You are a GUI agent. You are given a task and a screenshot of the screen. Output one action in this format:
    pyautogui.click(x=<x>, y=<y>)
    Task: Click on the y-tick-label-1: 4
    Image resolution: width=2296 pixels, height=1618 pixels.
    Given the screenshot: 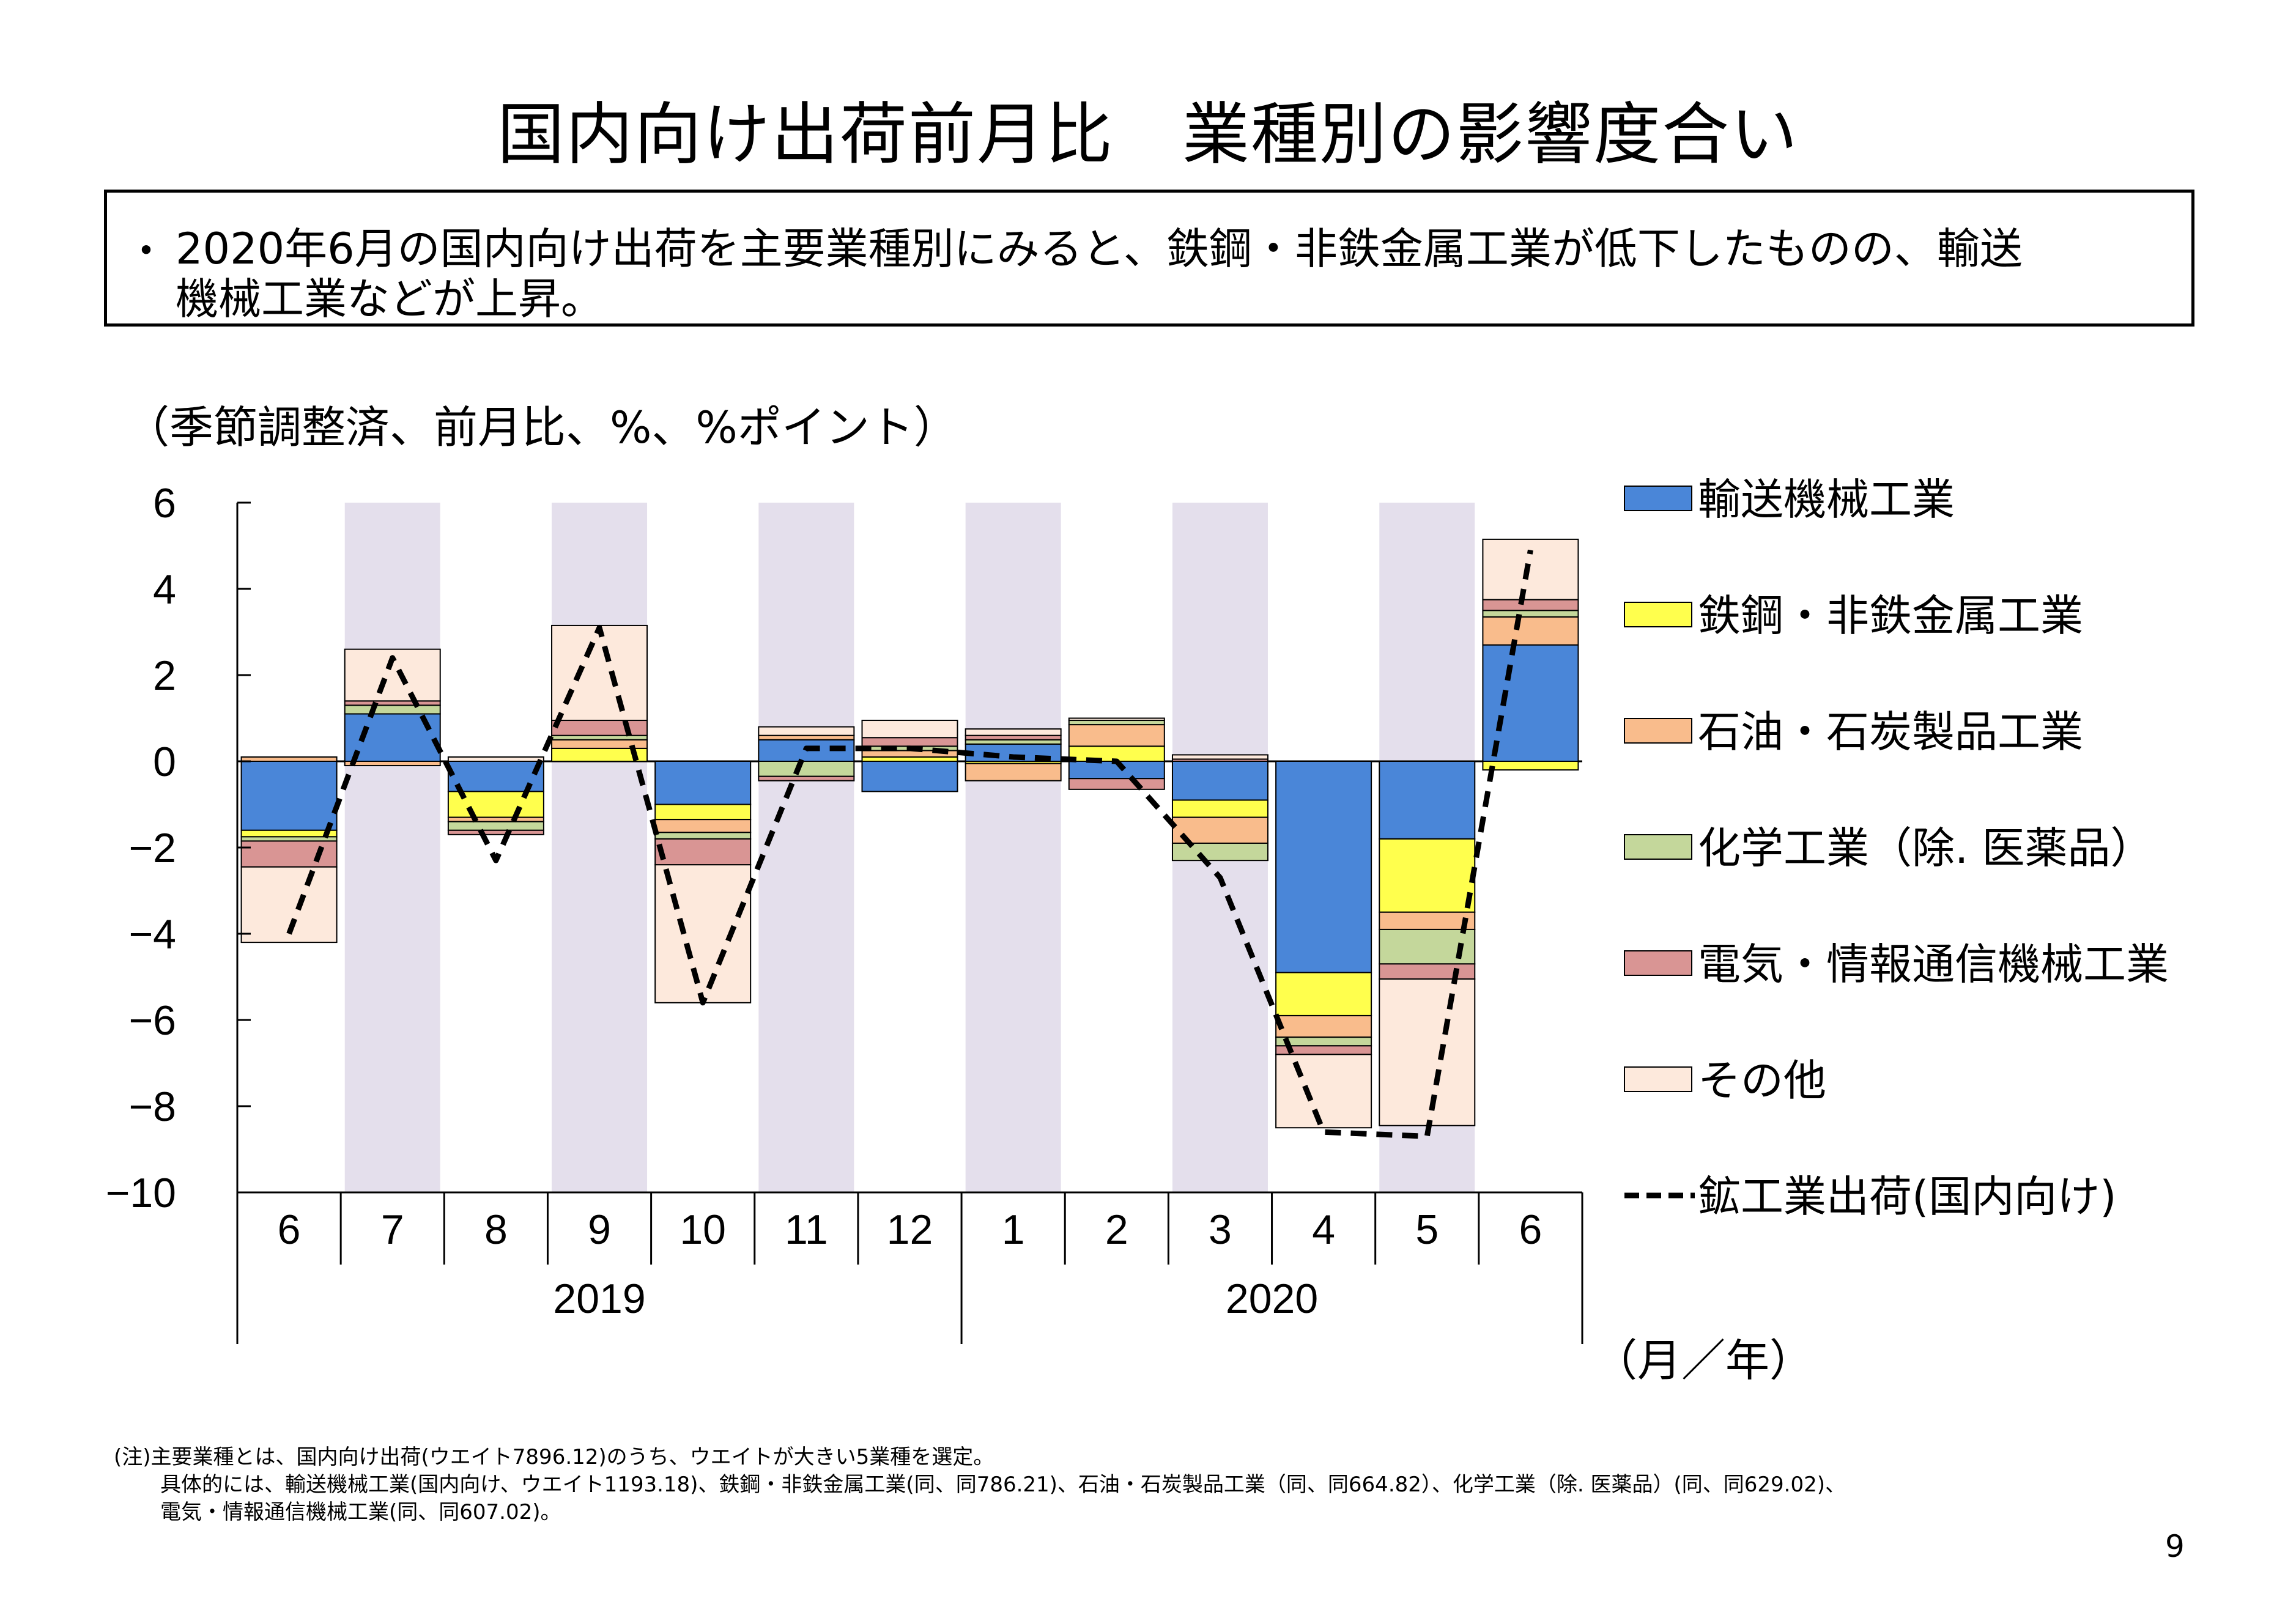 What is the action you would take?
    pyautogui.click(x=165, y=590)
    